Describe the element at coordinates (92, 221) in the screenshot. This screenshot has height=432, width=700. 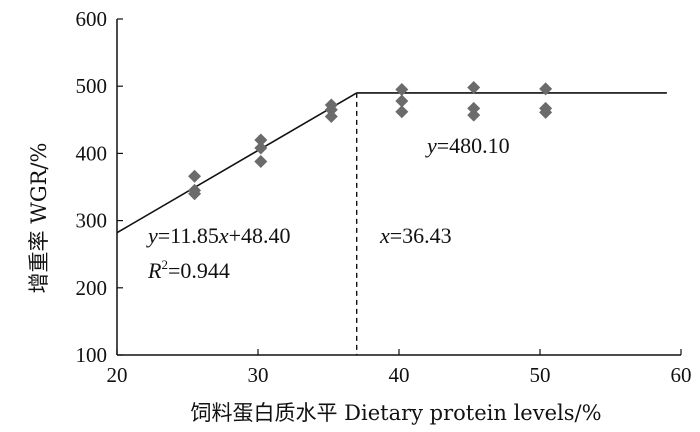
I see `y-tick-label: 300` at that location.